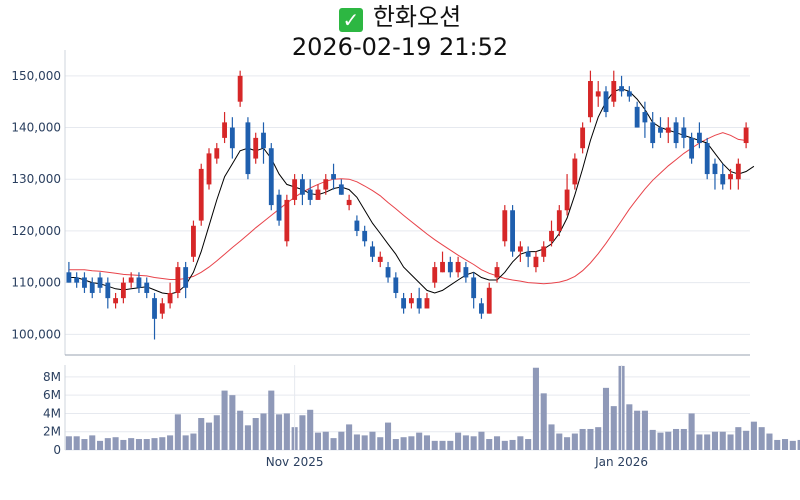 The height and width of the screenshot is (500, 800). I want to click on x-tick-label: Jan 2026, so click(621, 462).